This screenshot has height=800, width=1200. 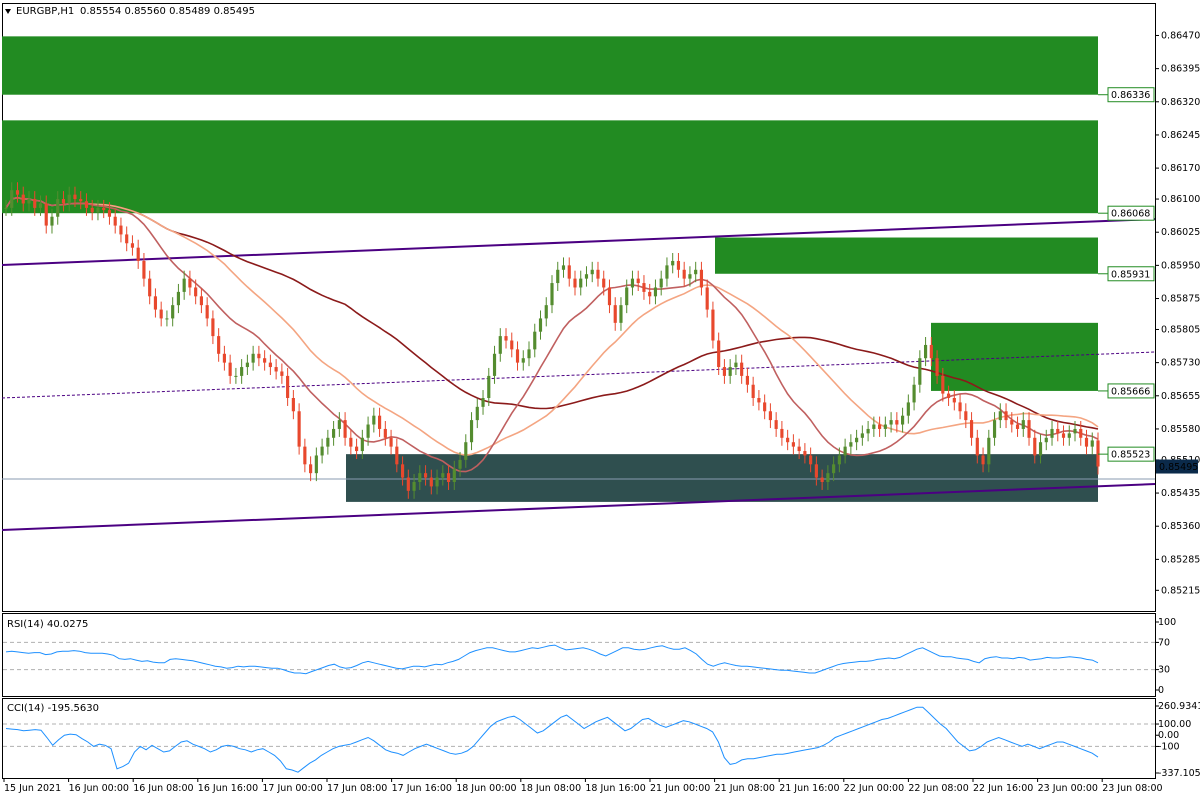 I want to click on price-tick-label: 0.86170, so click(x=1180, y=168).